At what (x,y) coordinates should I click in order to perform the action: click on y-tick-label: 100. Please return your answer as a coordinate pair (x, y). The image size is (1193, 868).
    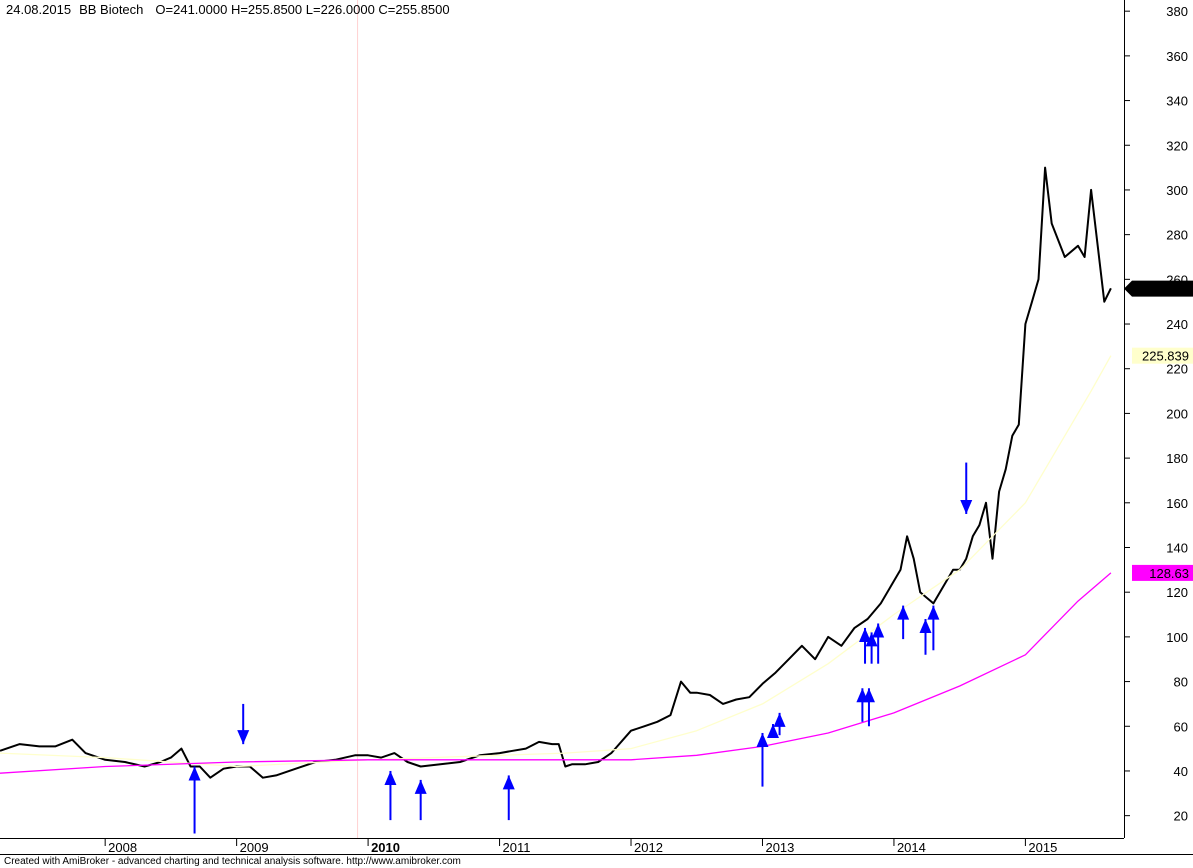
    Looking at the image, I should click on (1177, 637).